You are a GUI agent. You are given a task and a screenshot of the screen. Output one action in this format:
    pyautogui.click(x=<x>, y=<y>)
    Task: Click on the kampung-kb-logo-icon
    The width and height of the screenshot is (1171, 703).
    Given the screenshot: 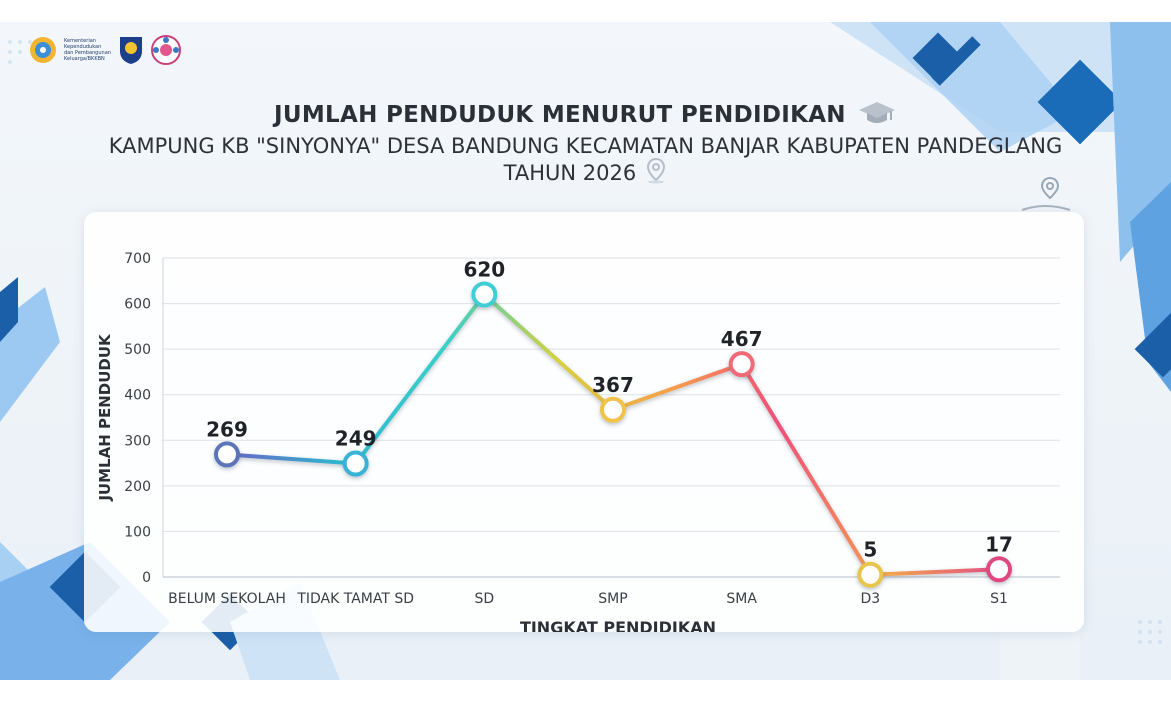 What is the action you would take?
    pyautogui.click(x=166, y=50)
    